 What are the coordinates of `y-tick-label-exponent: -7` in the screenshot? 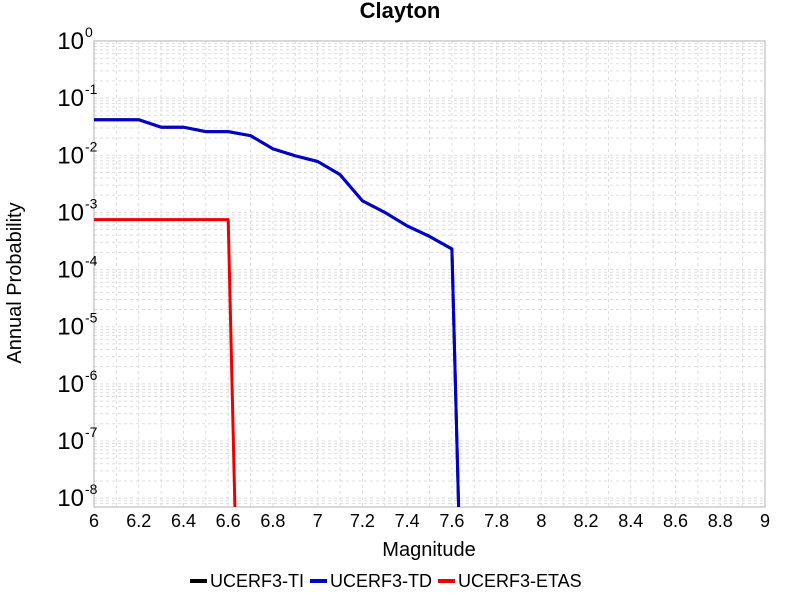 It's located at (91, 432).